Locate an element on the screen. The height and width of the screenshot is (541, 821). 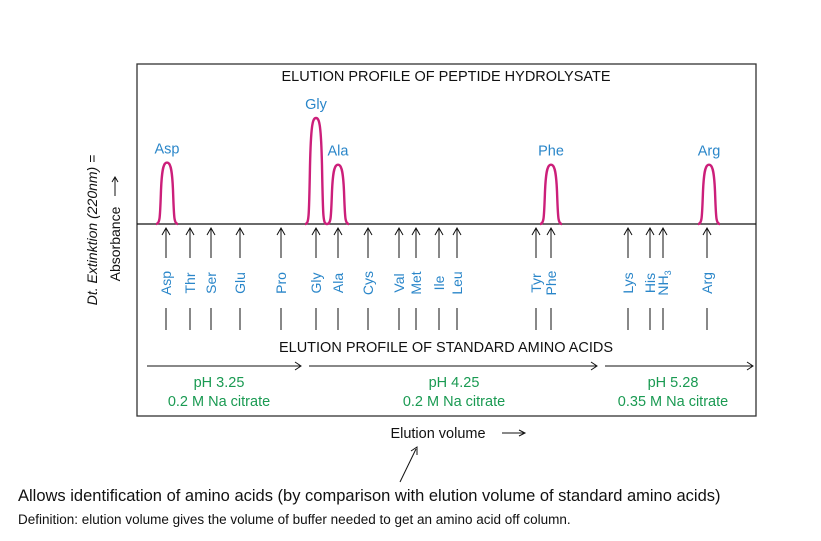
standard-marker-ile: Ile is located at coordinates (439, 278).